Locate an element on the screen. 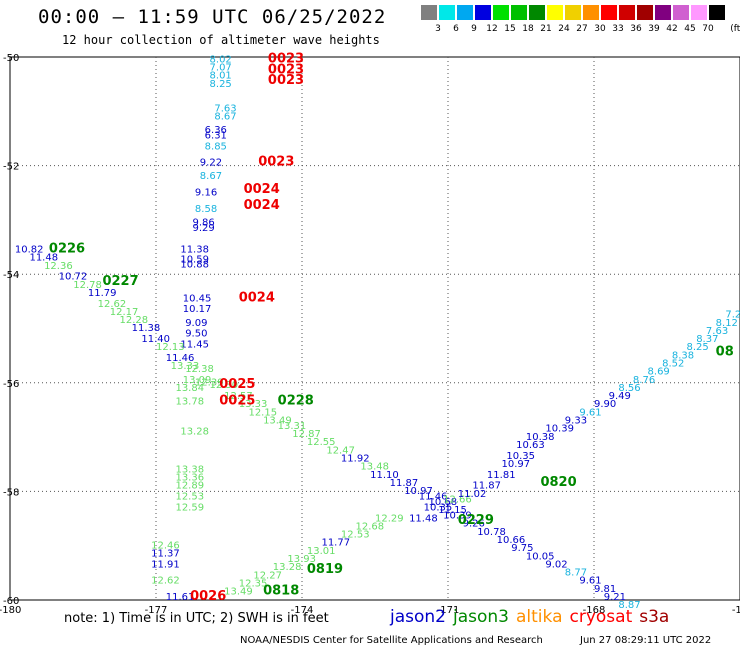  legend-label: 3 is located at coordinates (438, 29).